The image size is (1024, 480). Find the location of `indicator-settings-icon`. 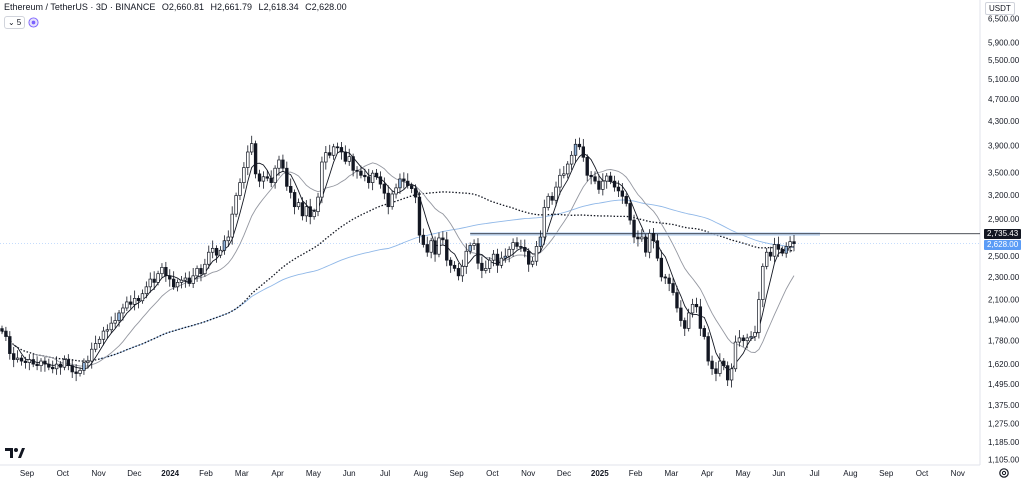

indicator-settings-icon is located at coordinates (33, 22).